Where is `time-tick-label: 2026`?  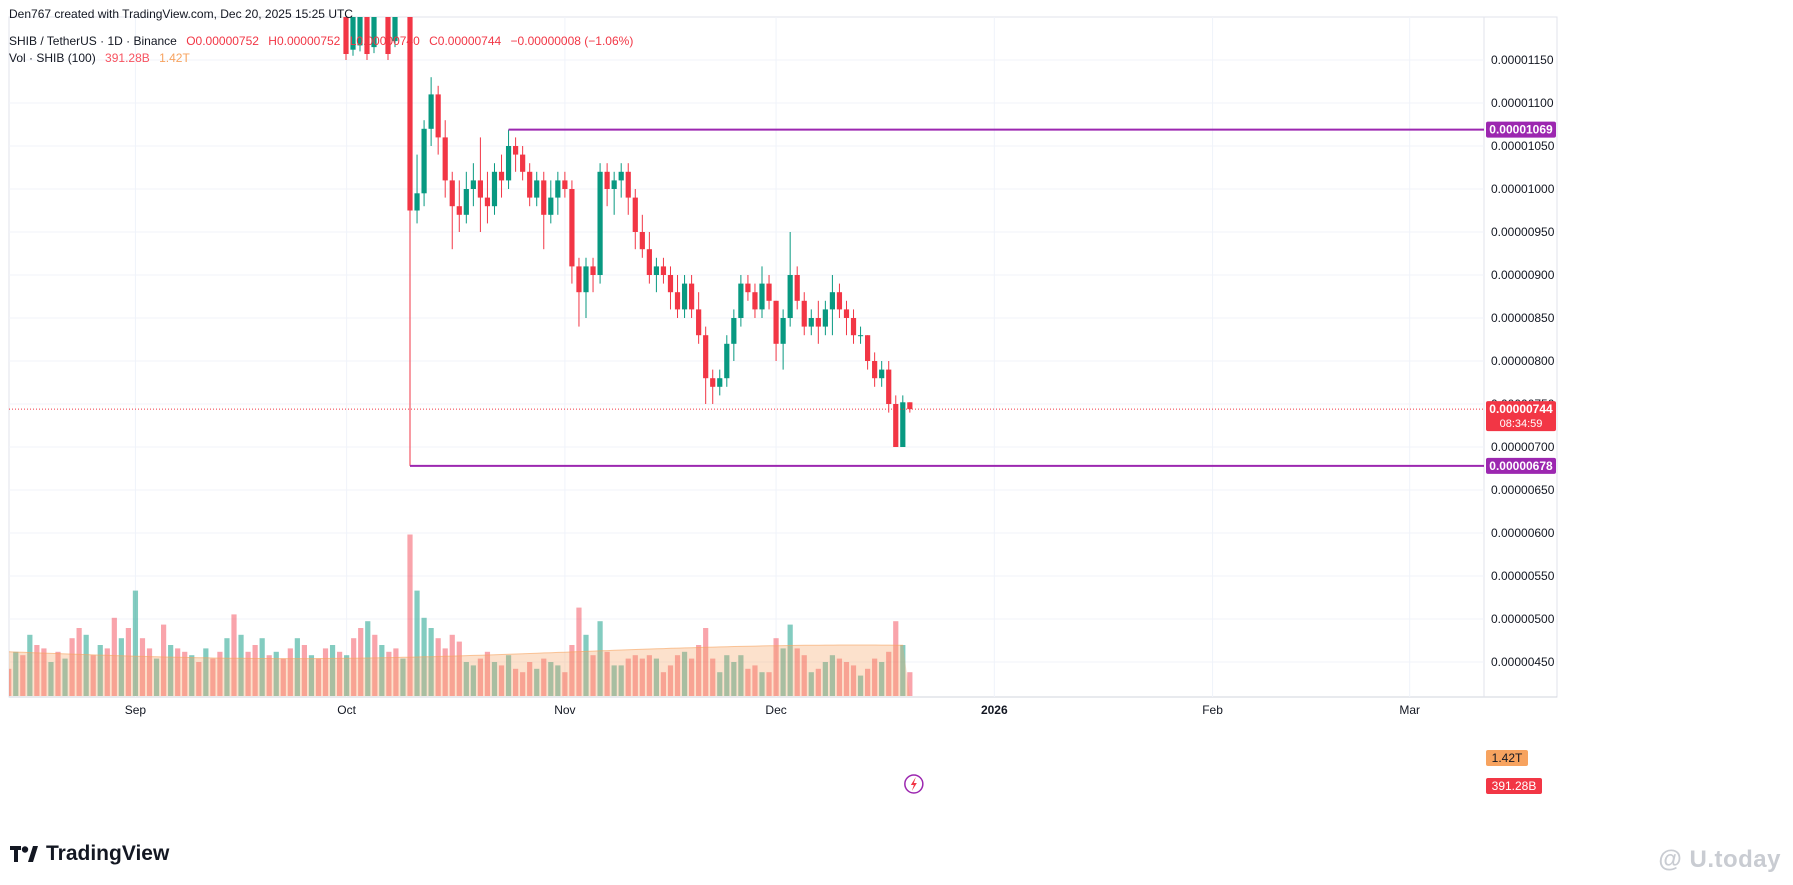
time-tick-label: 2026 is located at coordinates (994, 710).